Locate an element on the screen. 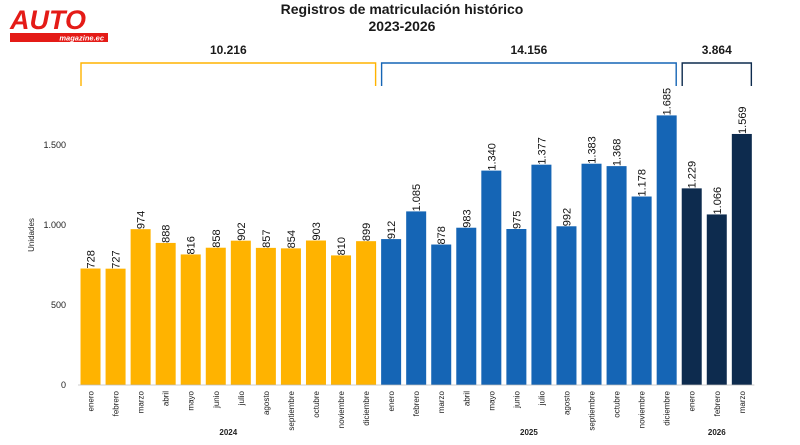  data-label: 727 is located at coordinates (117, 259).